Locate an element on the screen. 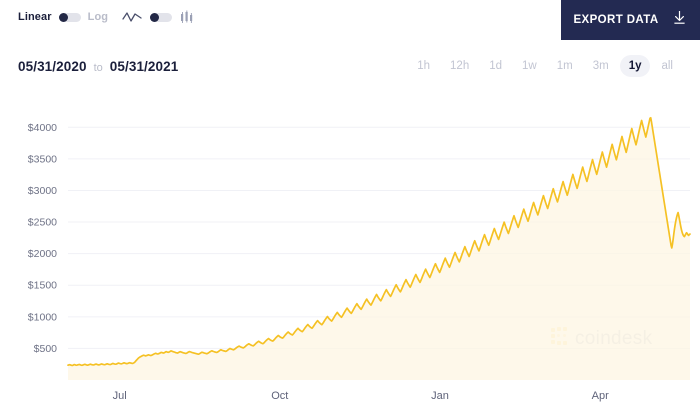 The image size is (700, 410). range-option-12h: 12h is located at coordinates (460, 66).